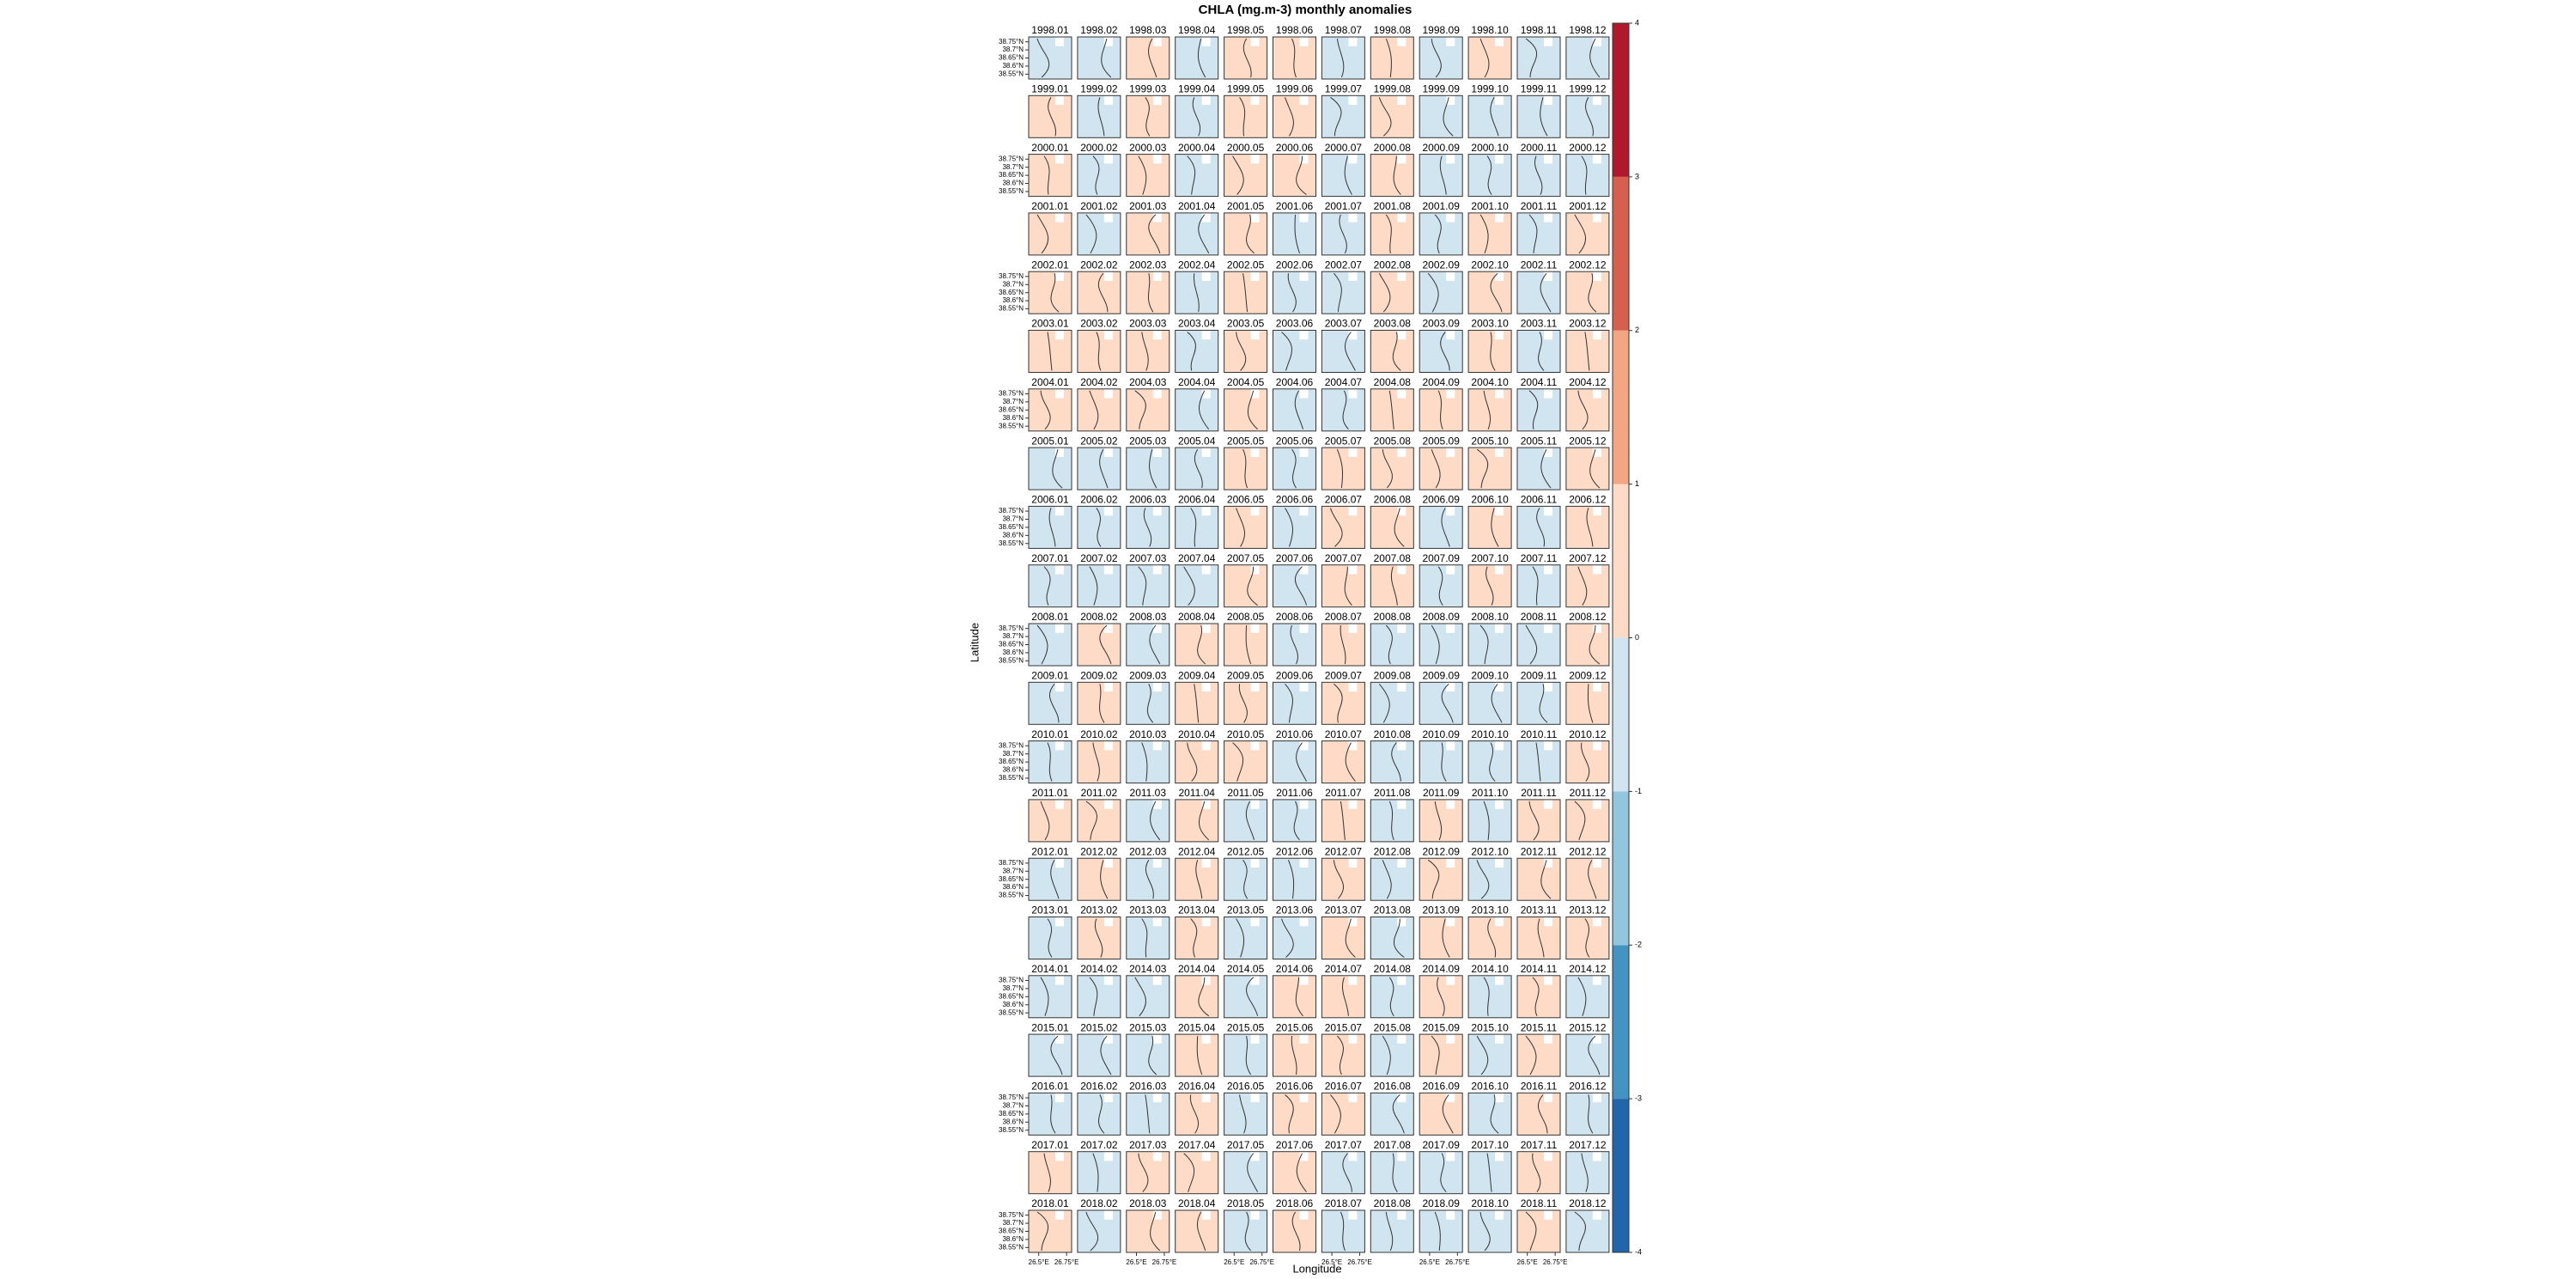 Image resolution: width=2576 pixels, height=1279 pixels. What do you see at coordinates (1050, 148) in the screenshot?
I see `panel-label: 2000.01` at bounding box center [1050, 148].